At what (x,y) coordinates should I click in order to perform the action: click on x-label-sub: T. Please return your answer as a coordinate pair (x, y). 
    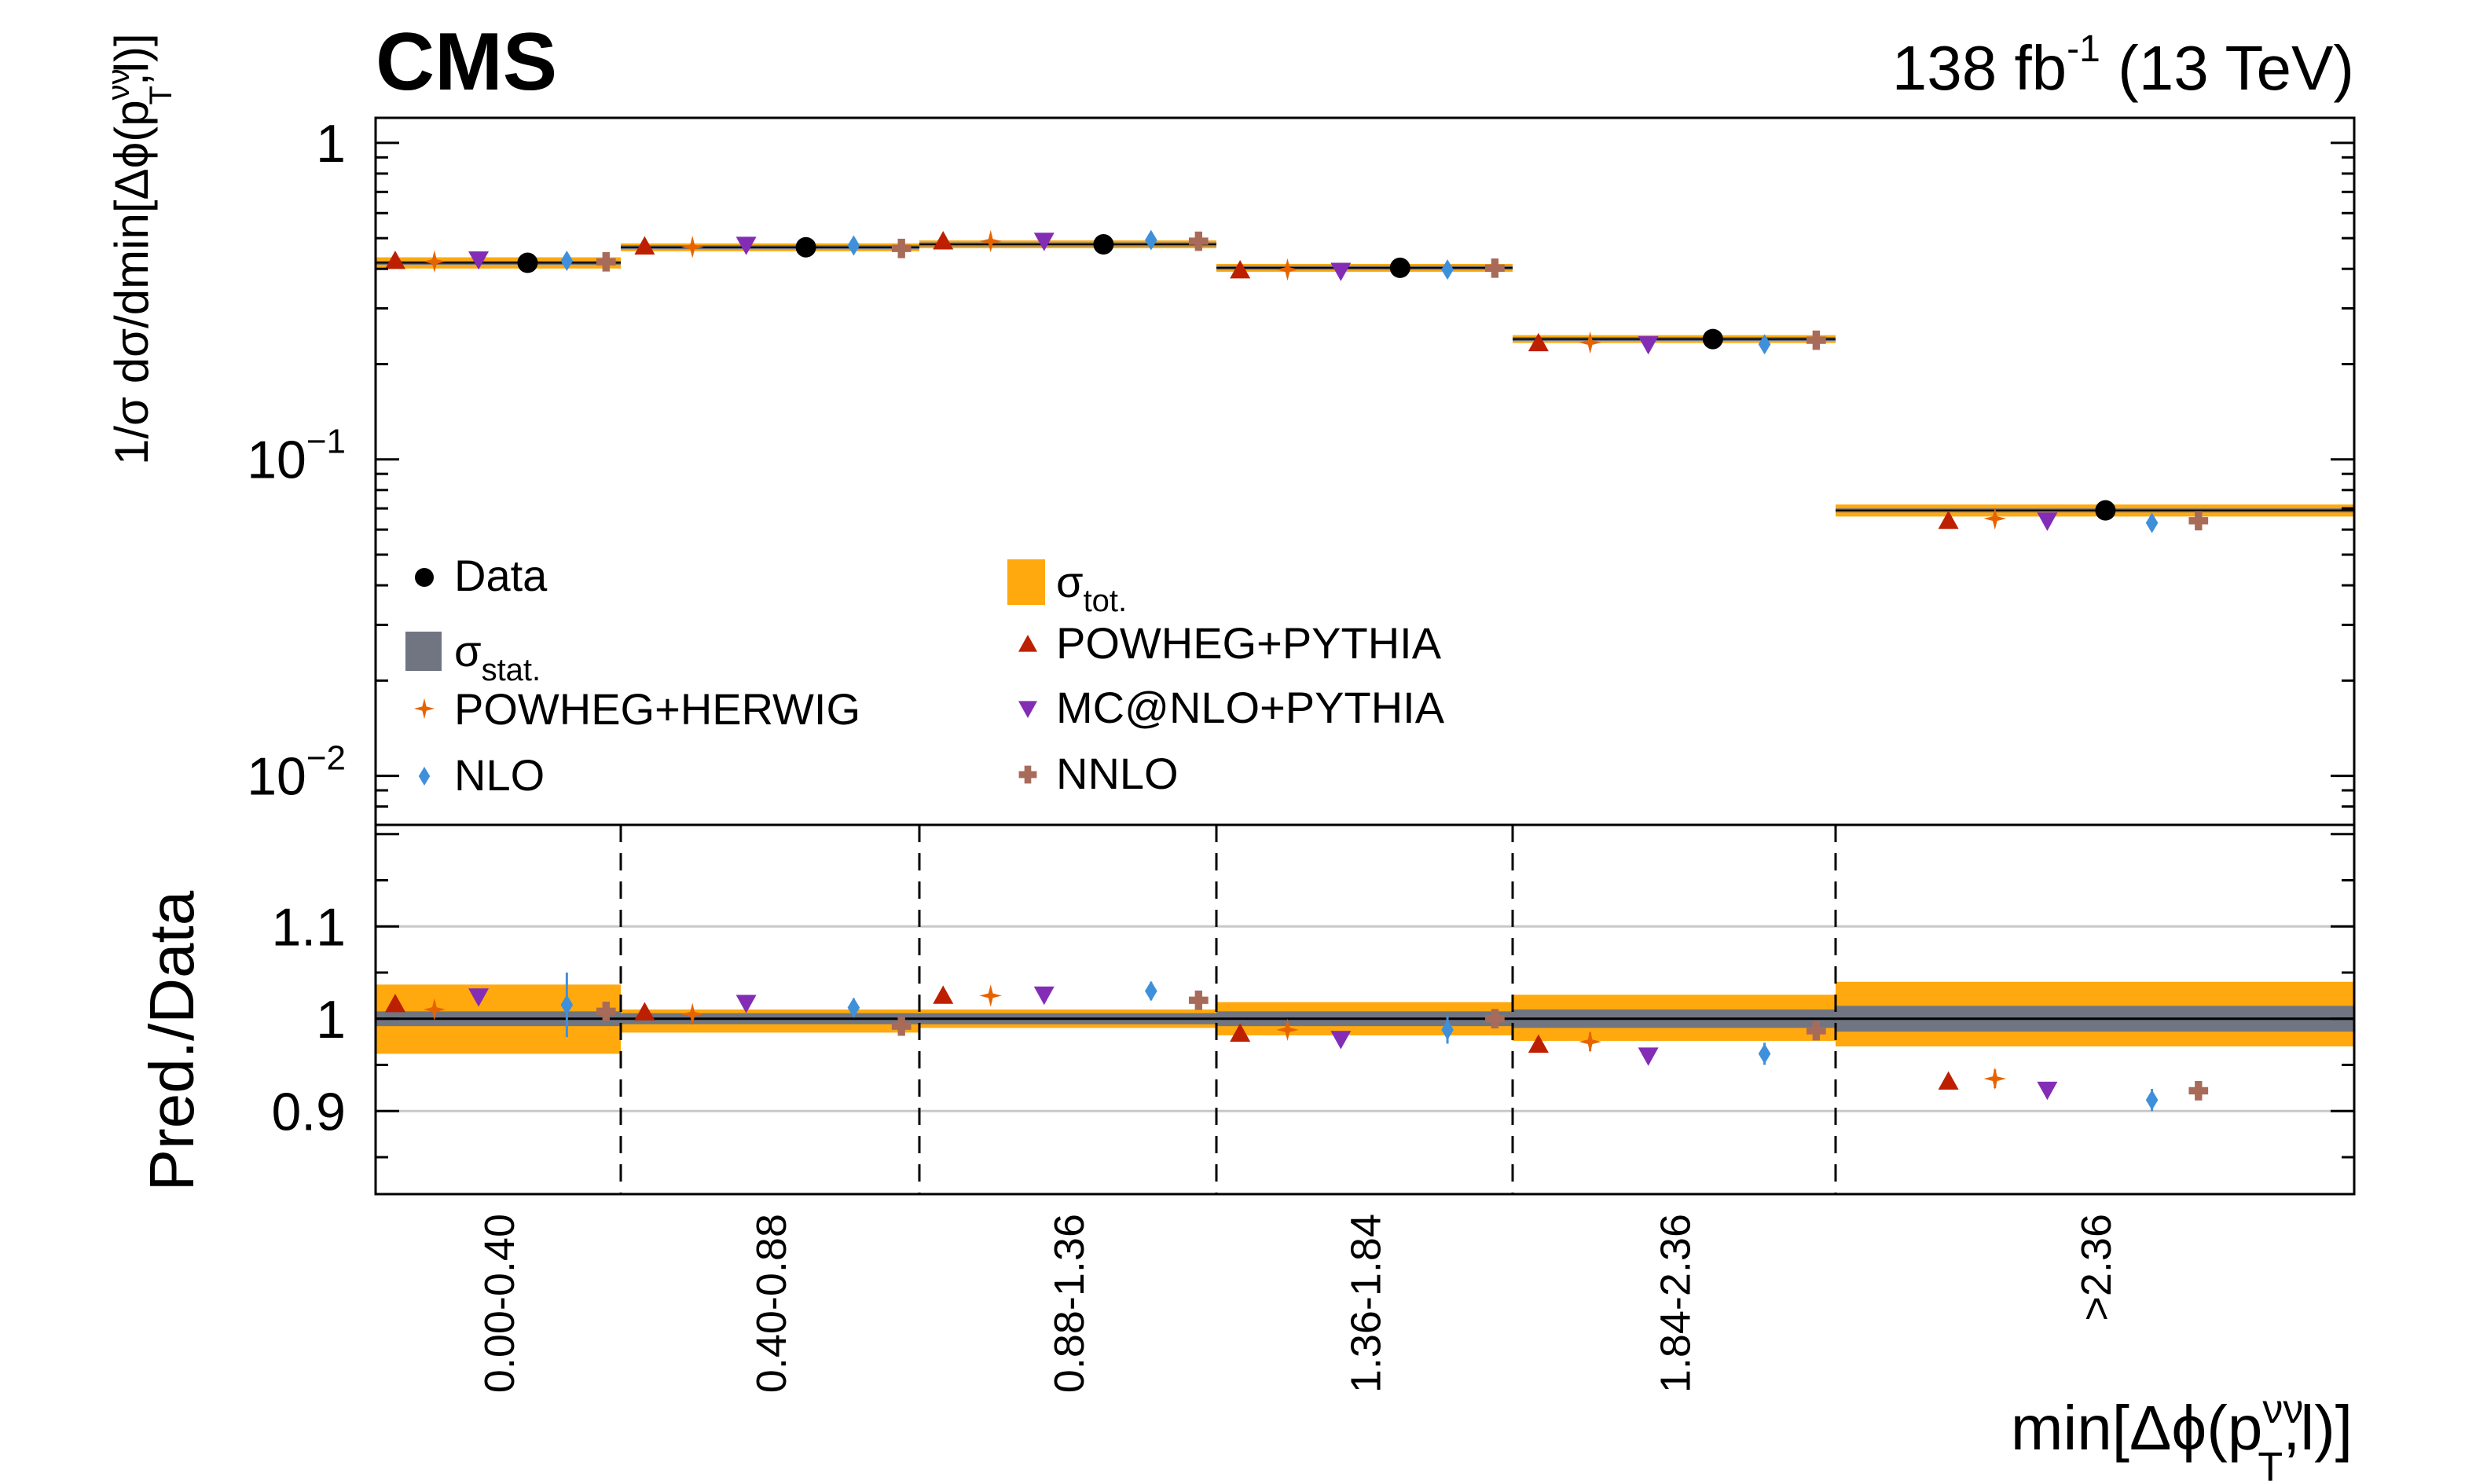
    Looking at the image, I should click on (2270, 1464).